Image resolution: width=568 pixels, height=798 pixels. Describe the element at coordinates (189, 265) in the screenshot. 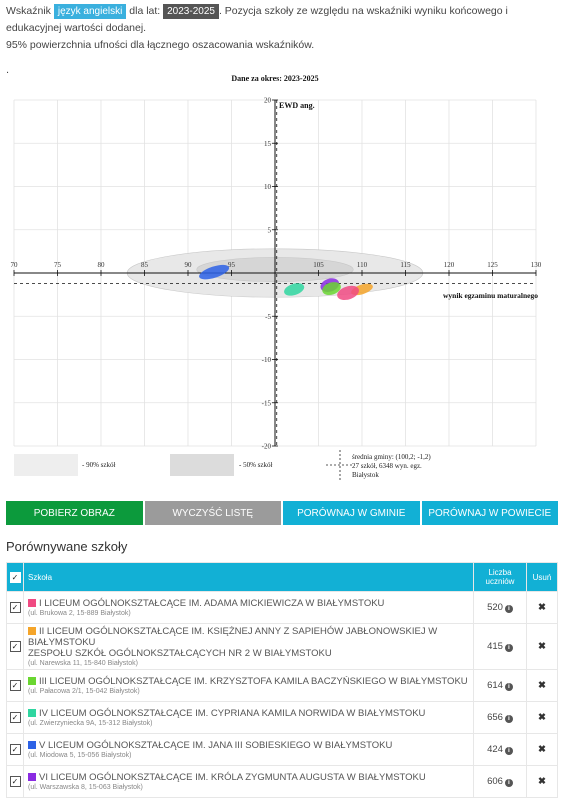

I see `x-tick-label: 90` at that location.